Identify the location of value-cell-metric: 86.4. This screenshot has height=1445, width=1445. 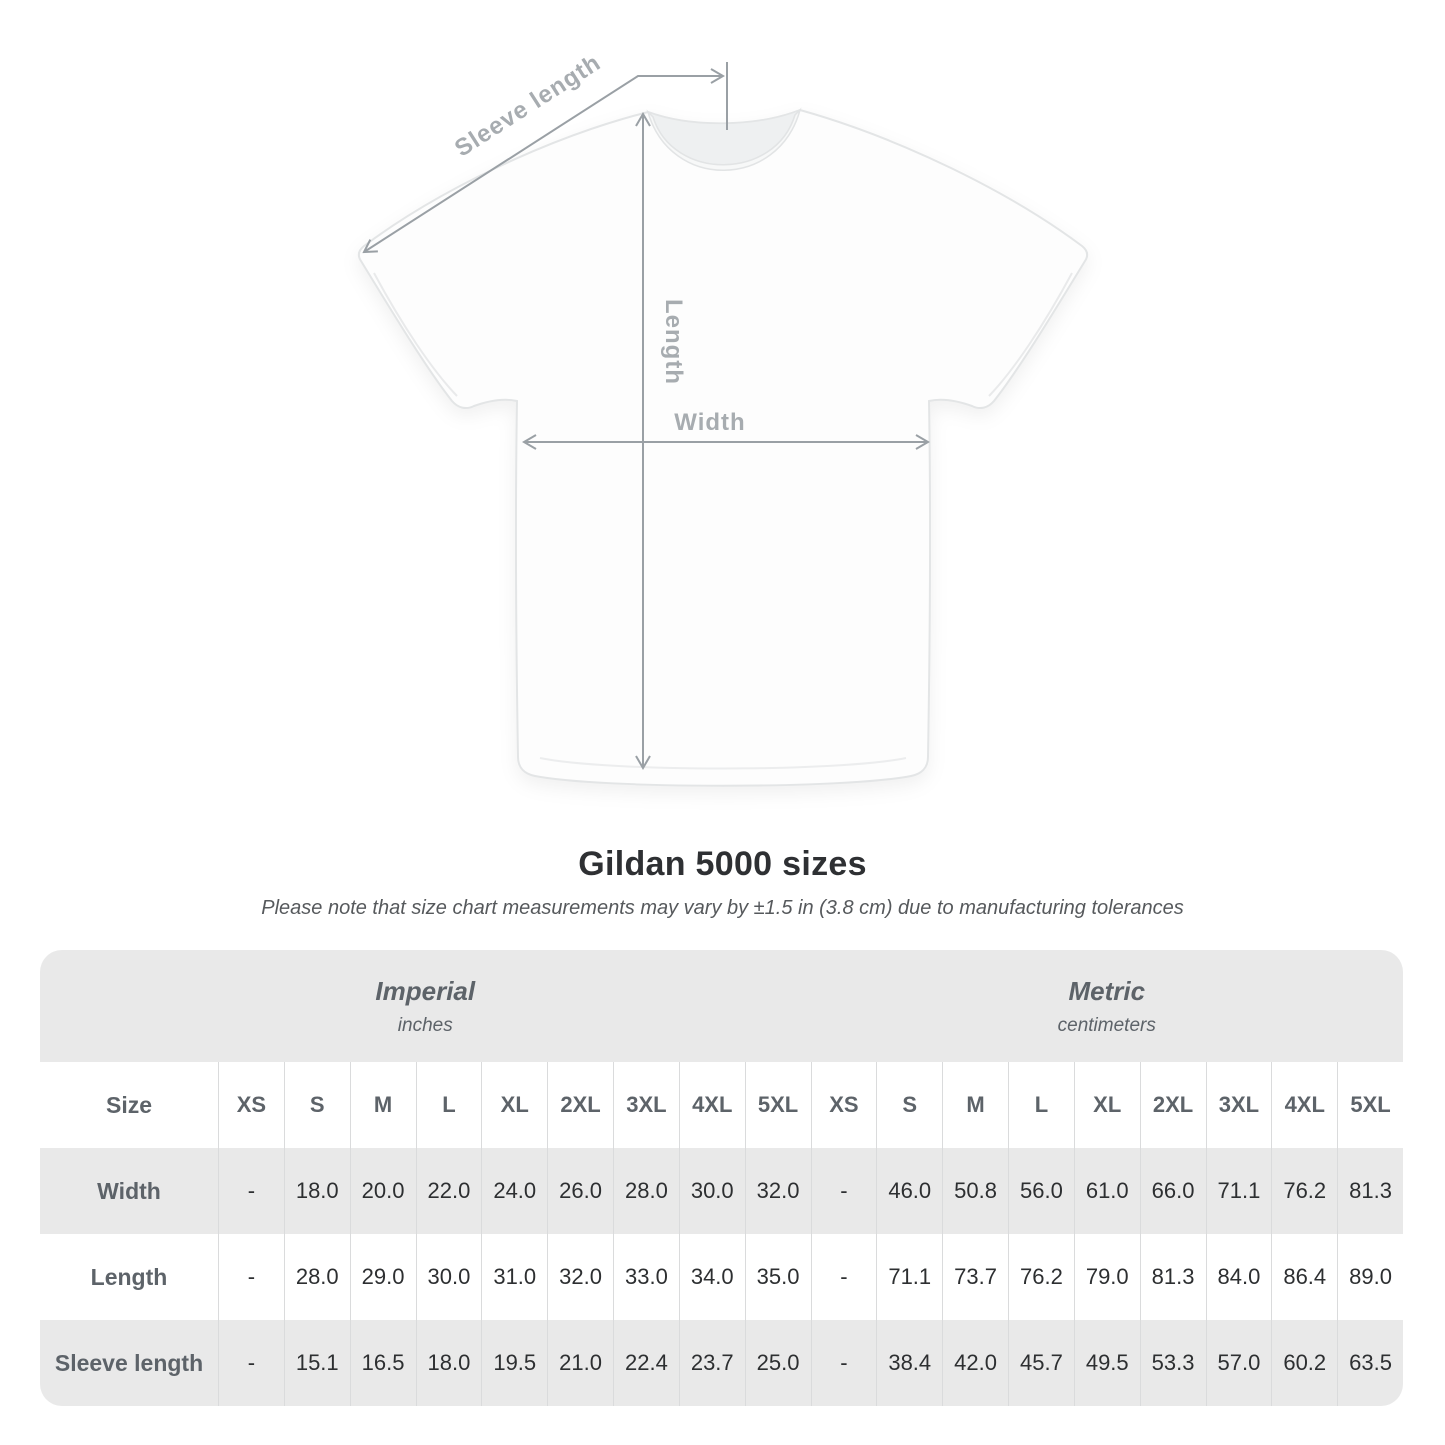
(1304, 1277).